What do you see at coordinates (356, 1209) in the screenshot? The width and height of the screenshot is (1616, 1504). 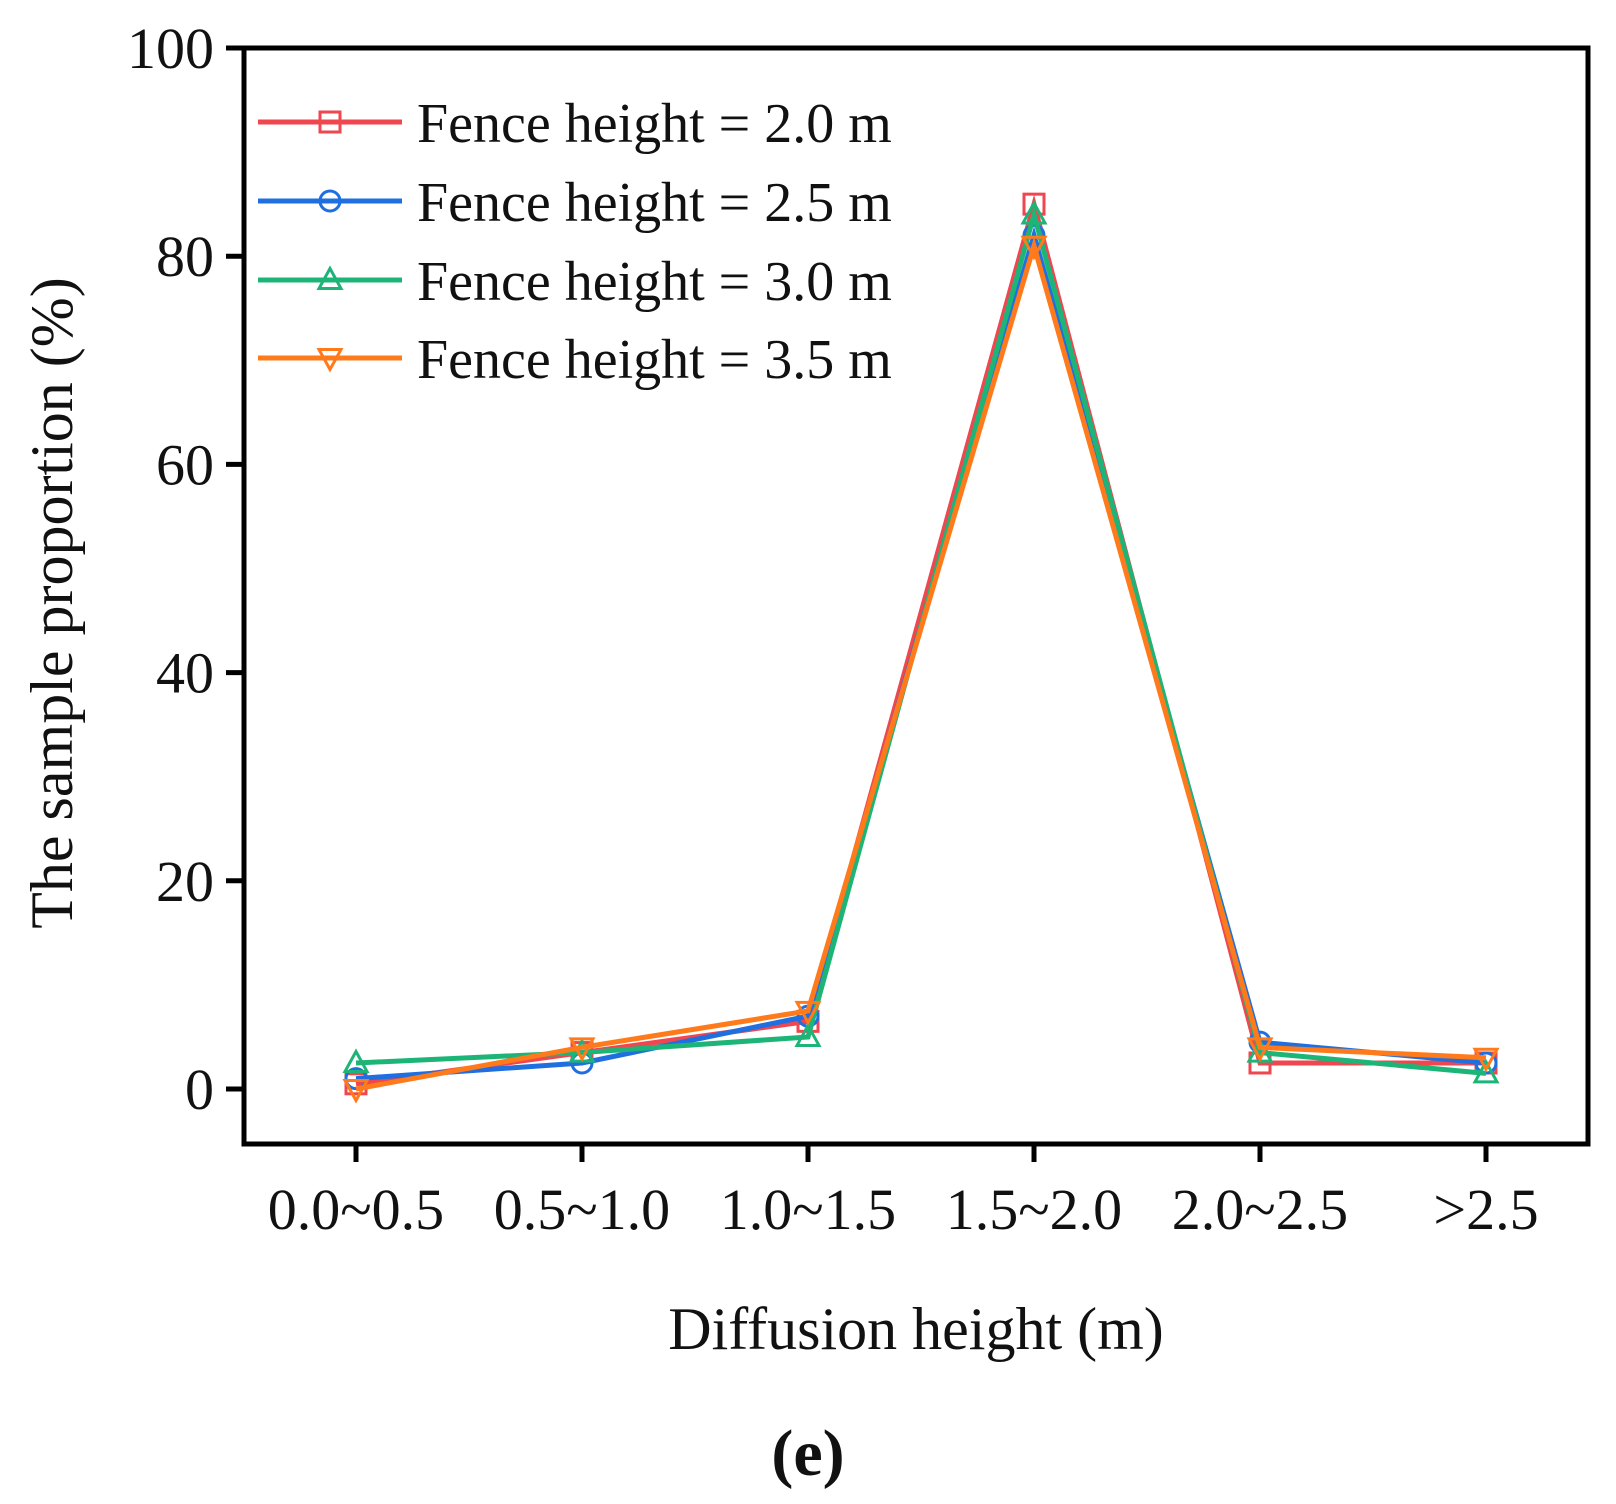 I see `x-tick-label: 0.0~0.5` at bounding box center [356, 1209].